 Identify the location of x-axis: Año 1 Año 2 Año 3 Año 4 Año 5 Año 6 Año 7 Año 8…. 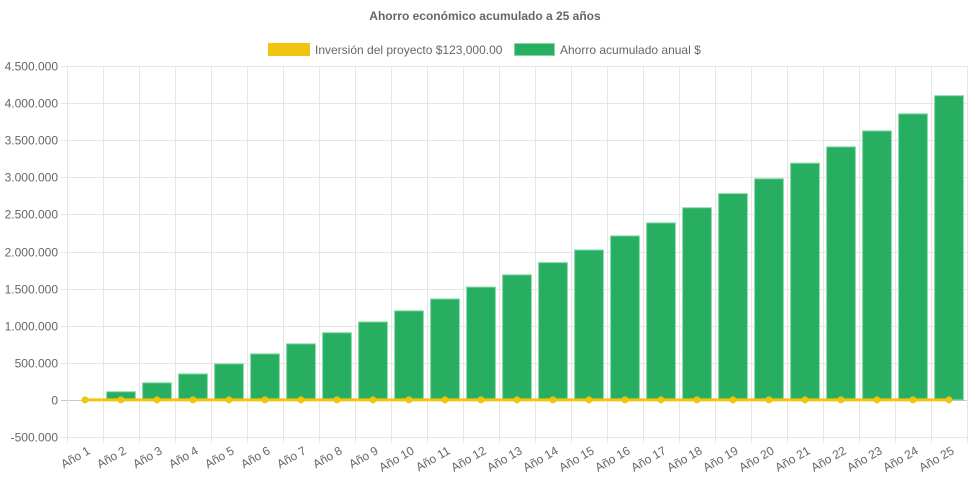
(507, 458).